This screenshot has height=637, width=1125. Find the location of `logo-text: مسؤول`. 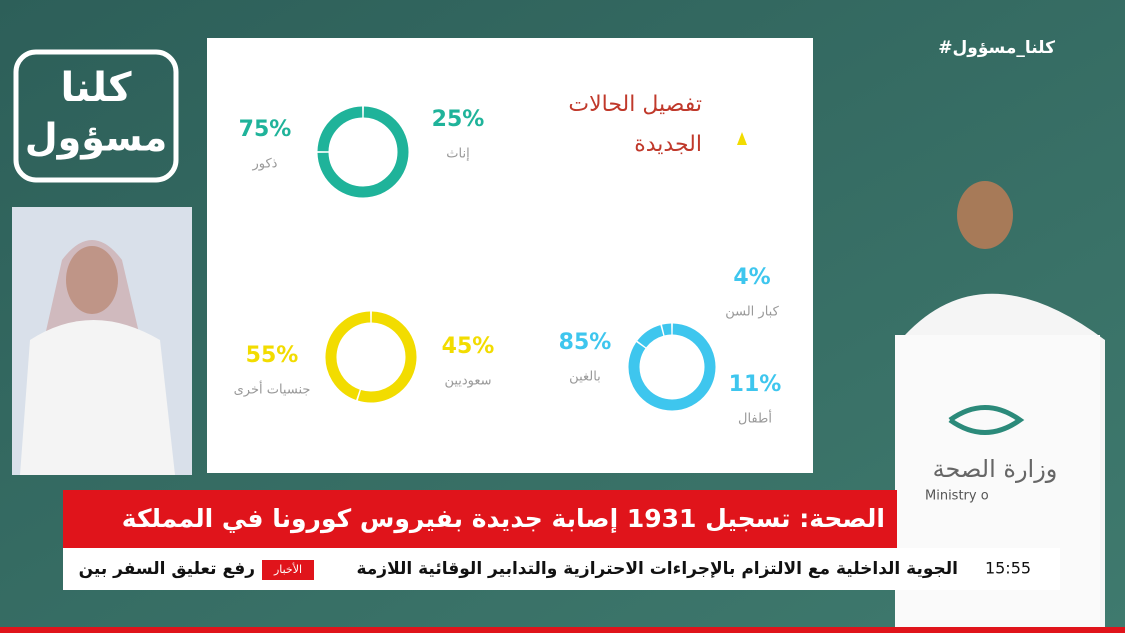

logo-text: مسؤول is located at coordinates (96, 138).